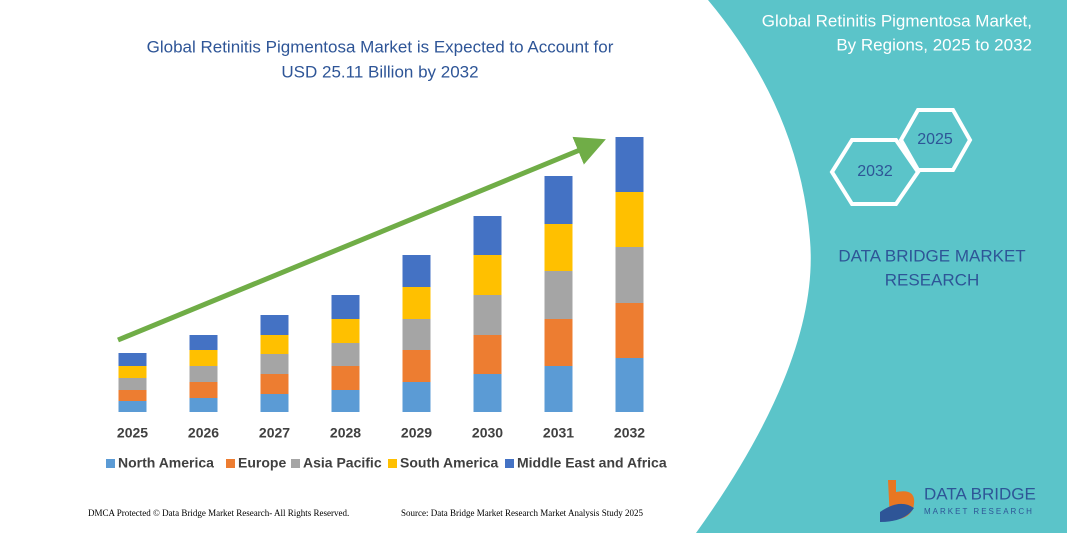 The height and width of the screenshot is (533, 1067). What do you see at coordinates (934, 44) in the screenshot?
I see `side-title: By Regions, 2025 to 2032` at bounding box center [934, 44].